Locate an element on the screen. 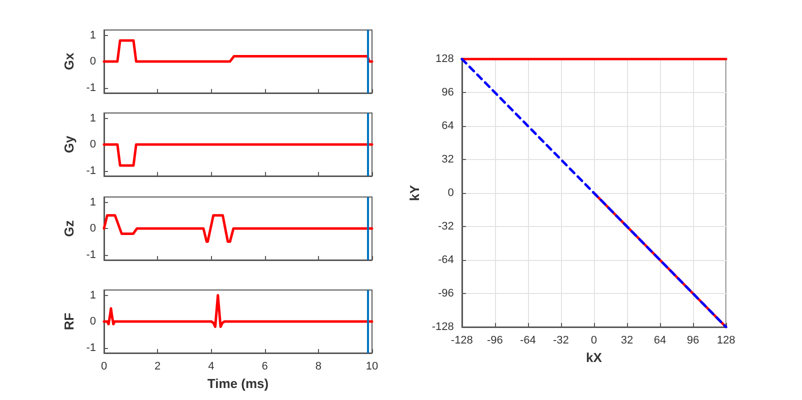 The image size is (802, 400). y-tick-label: 96 is located at coordinates (448, 92).